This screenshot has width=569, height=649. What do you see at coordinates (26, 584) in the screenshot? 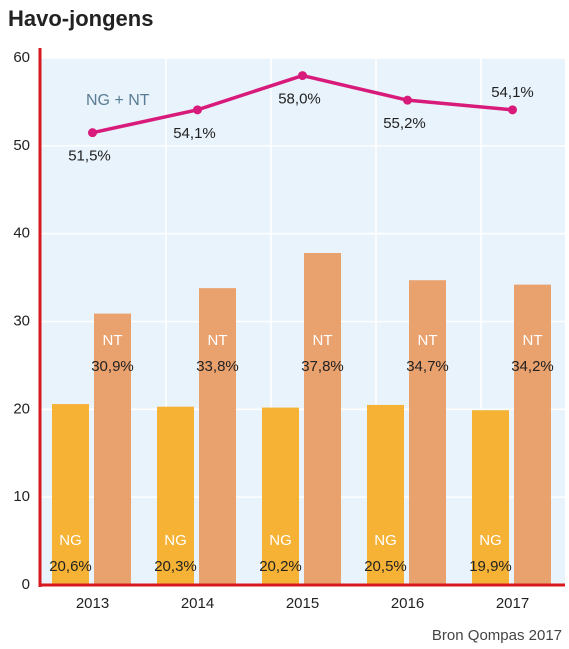
I see `y-tick-label: 0` at bounding box center [26, 584].